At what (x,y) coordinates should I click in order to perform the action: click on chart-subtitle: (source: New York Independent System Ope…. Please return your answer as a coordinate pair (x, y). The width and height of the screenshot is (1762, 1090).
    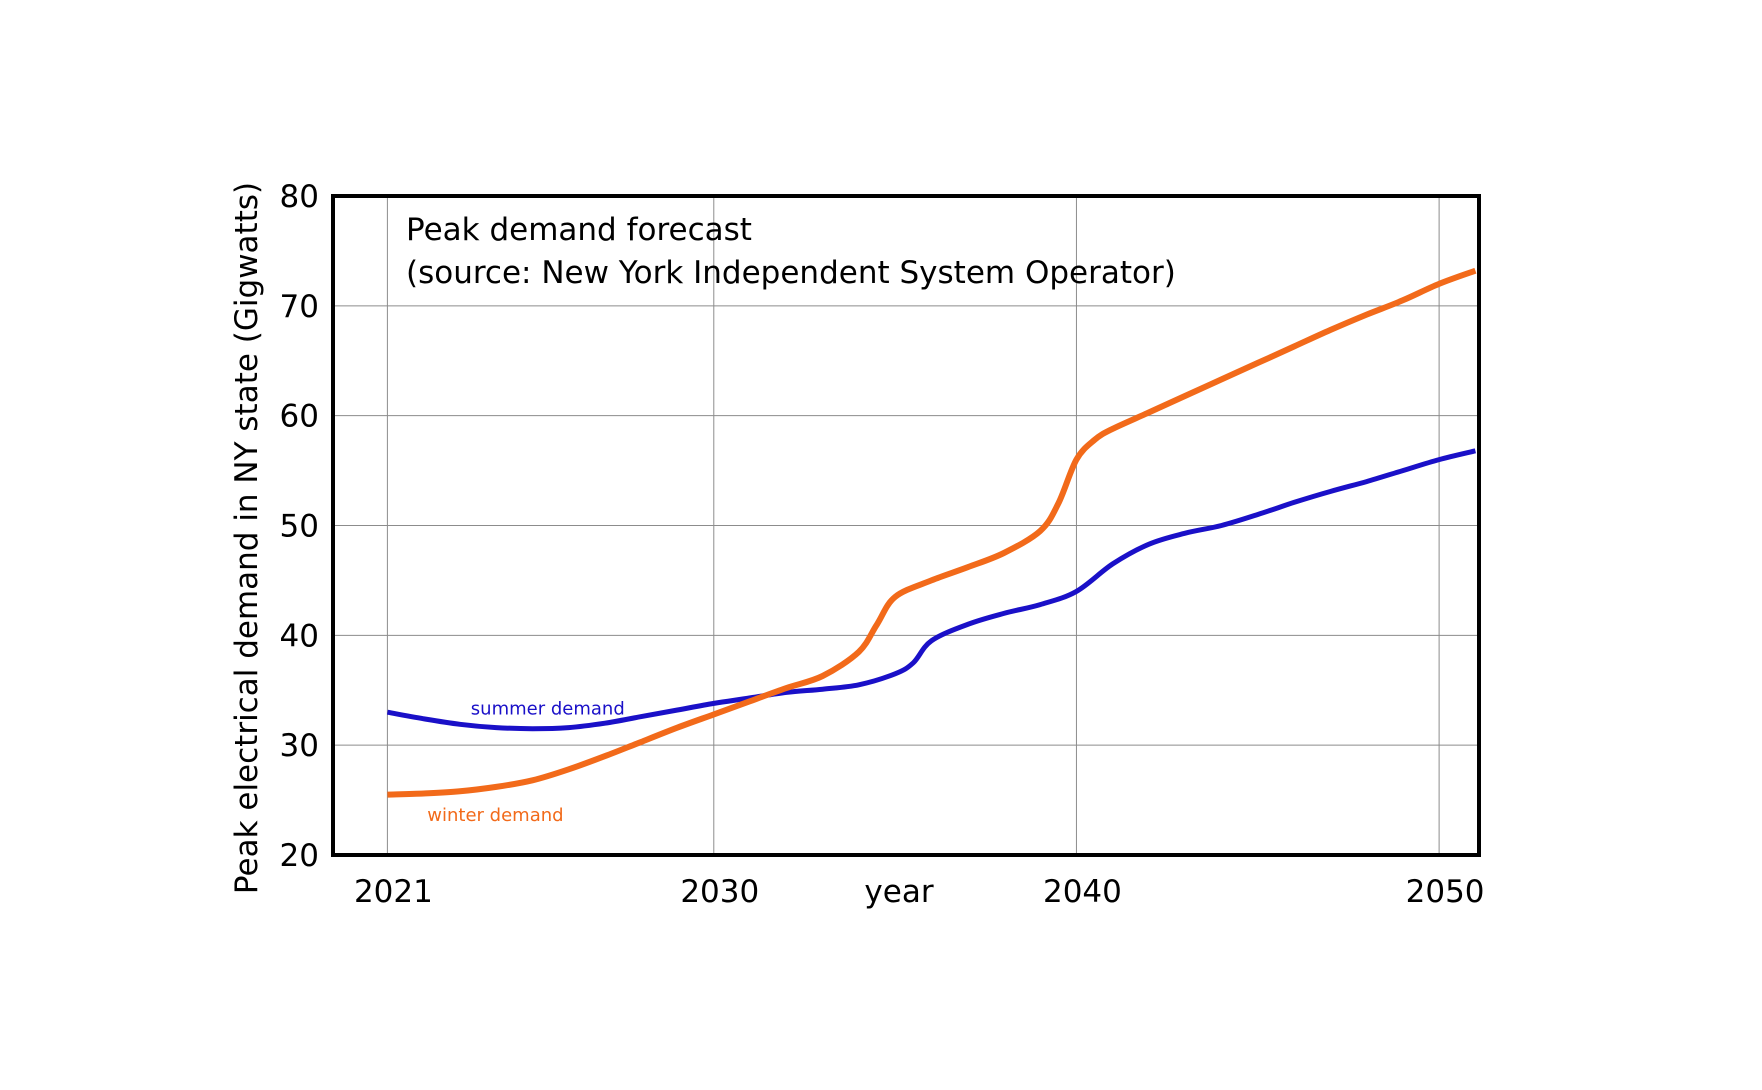
    Looking at the image, I should click on (791, 273).